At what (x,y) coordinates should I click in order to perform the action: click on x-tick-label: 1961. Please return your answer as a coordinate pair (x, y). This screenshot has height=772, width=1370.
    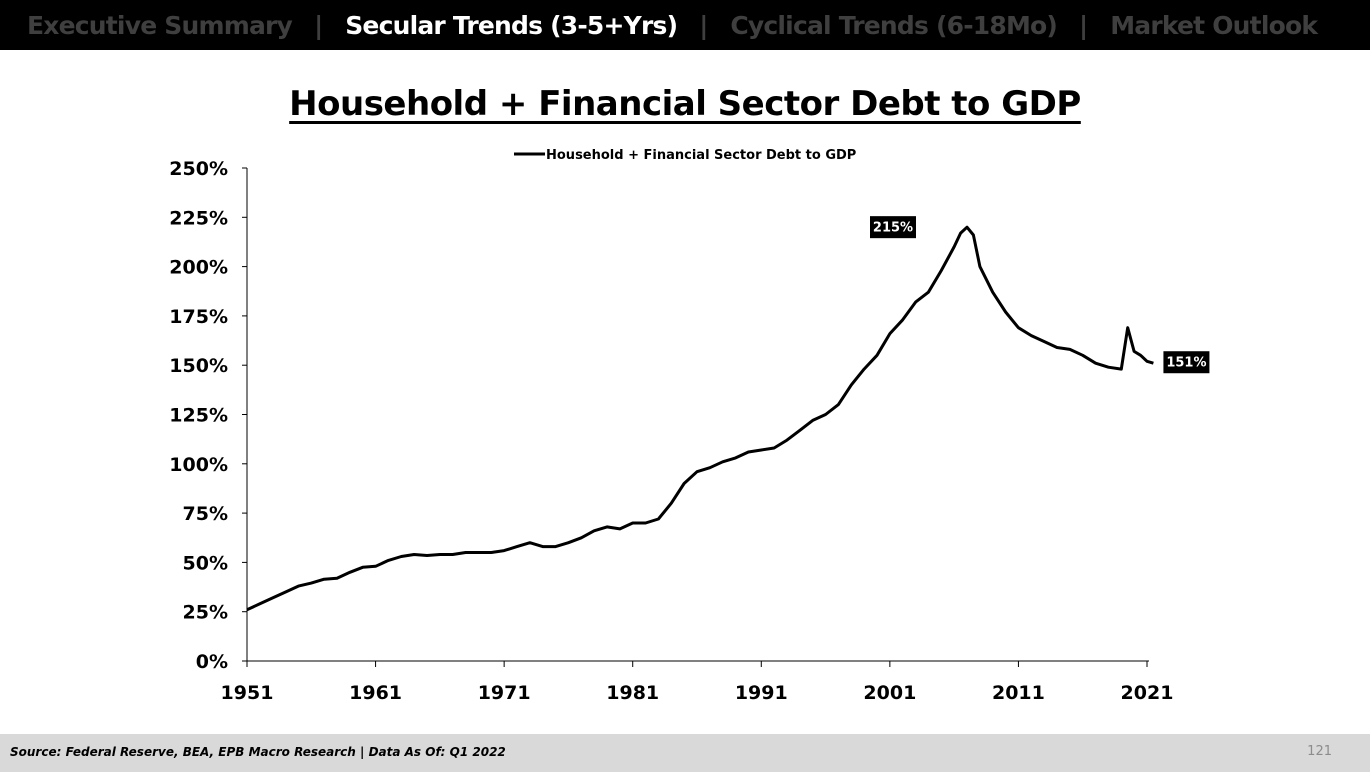
    Looking at the image, I should click on (375, 693).